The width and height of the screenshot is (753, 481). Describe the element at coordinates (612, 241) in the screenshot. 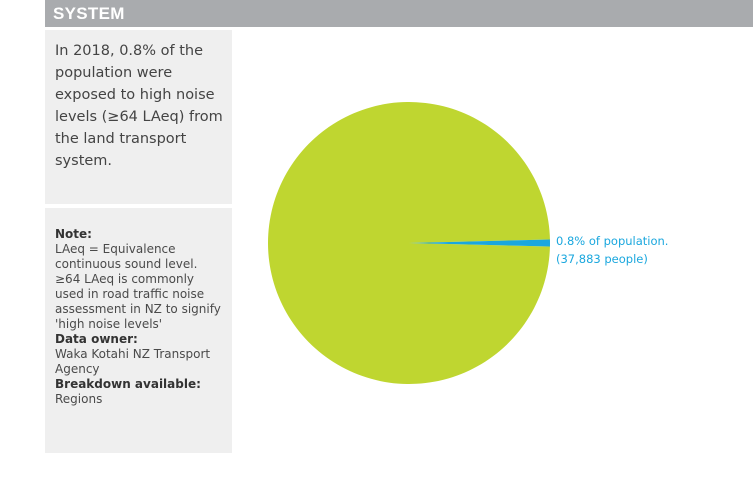

I see `slice-annotation-line1: 0.8% of population.` at that location.